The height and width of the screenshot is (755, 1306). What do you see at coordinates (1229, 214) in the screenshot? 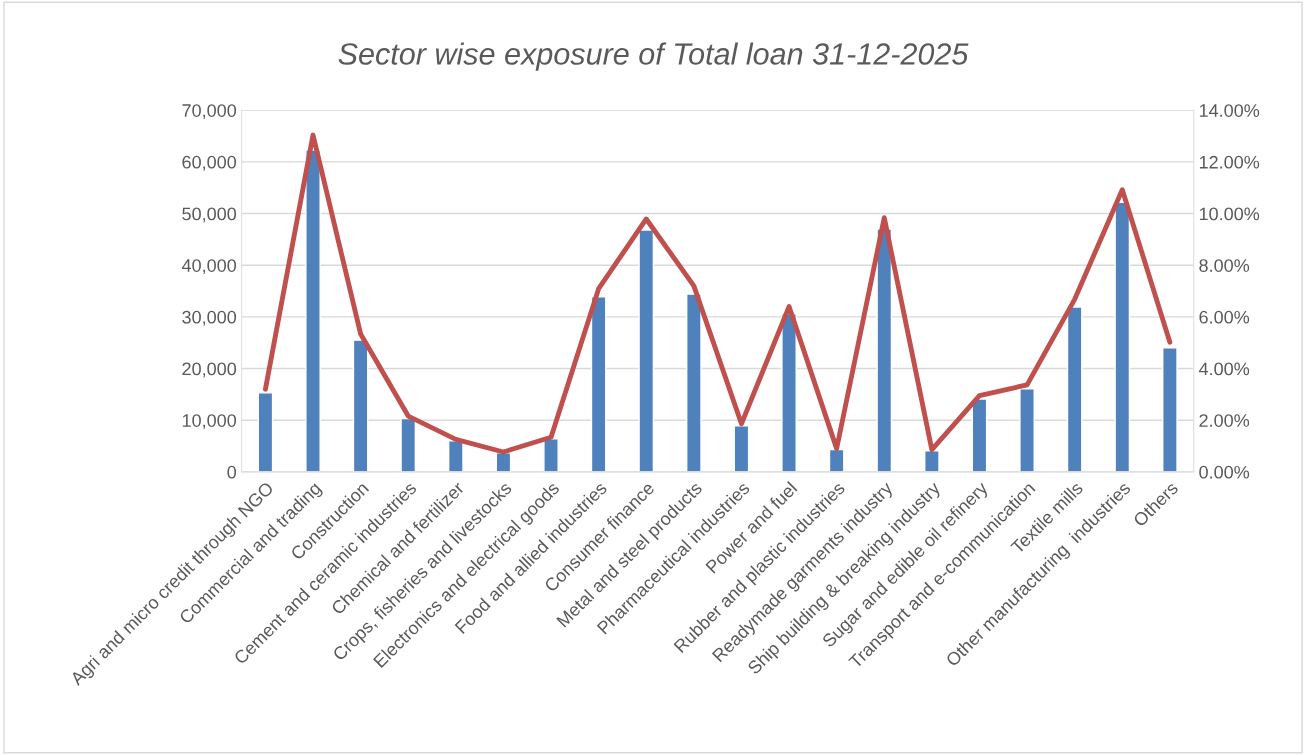
I see `y2-tick-label: 10.00%` at bounding box center [1229, 214].